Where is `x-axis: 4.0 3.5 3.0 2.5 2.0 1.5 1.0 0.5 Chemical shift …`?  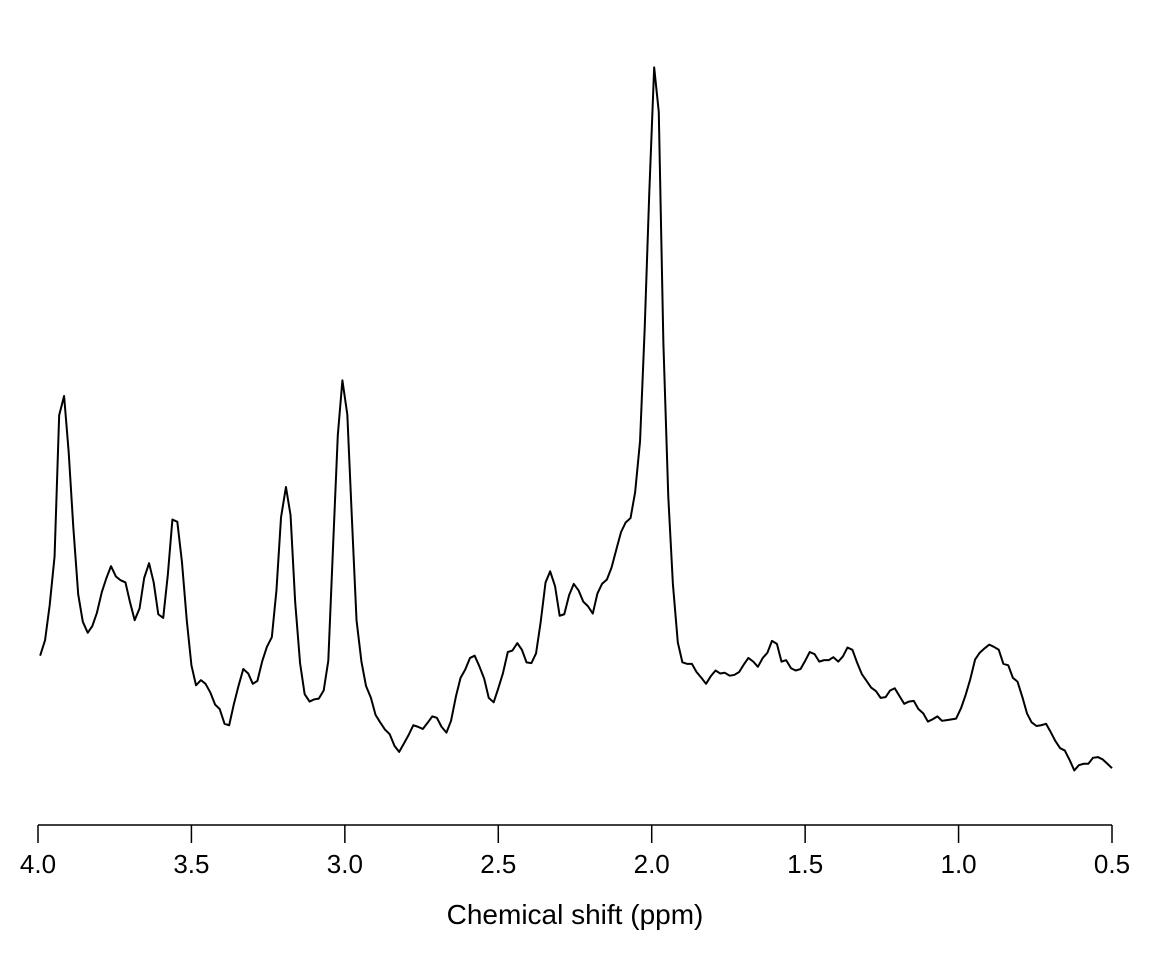 x-axis: 4.0 3.5 3.0 2.5 2.0 1.5 1.0 0.5 Chemical shift … is located at coordinates (575, 877).